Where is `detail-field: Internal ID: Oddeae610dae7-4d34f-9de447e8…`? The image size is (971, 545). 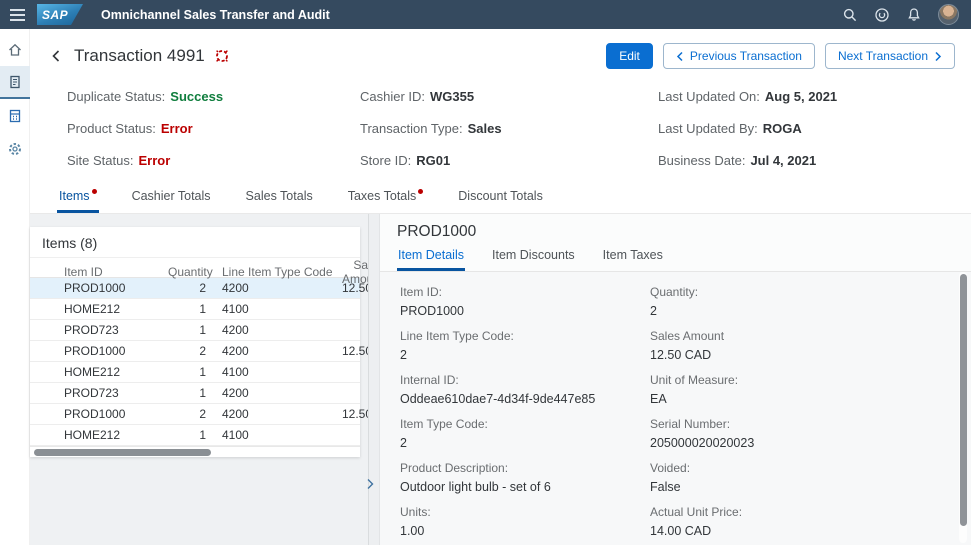 detail-field: Internal ID: Oddeae610dae7-4d34f-9de447e8… is located at coordinates (498, 389).